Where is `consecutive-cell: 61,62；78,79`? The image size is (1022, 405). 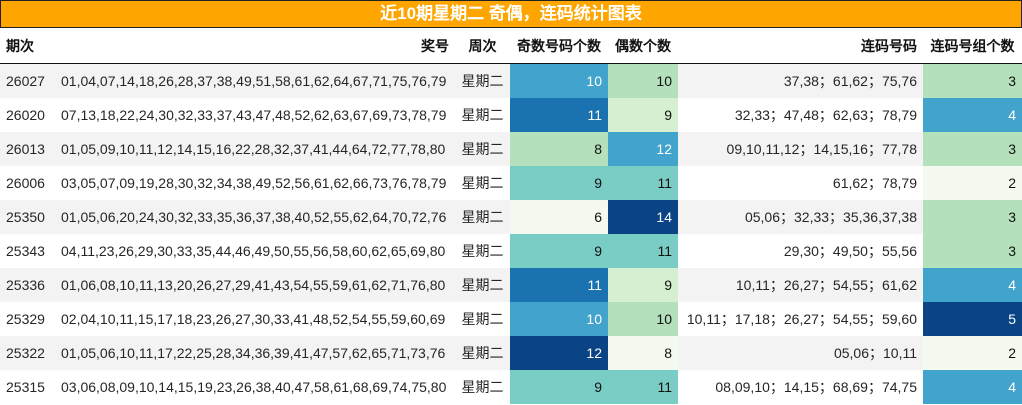 consecutive-cell: 61,62；78,79 is located at coordinates (800, 183).